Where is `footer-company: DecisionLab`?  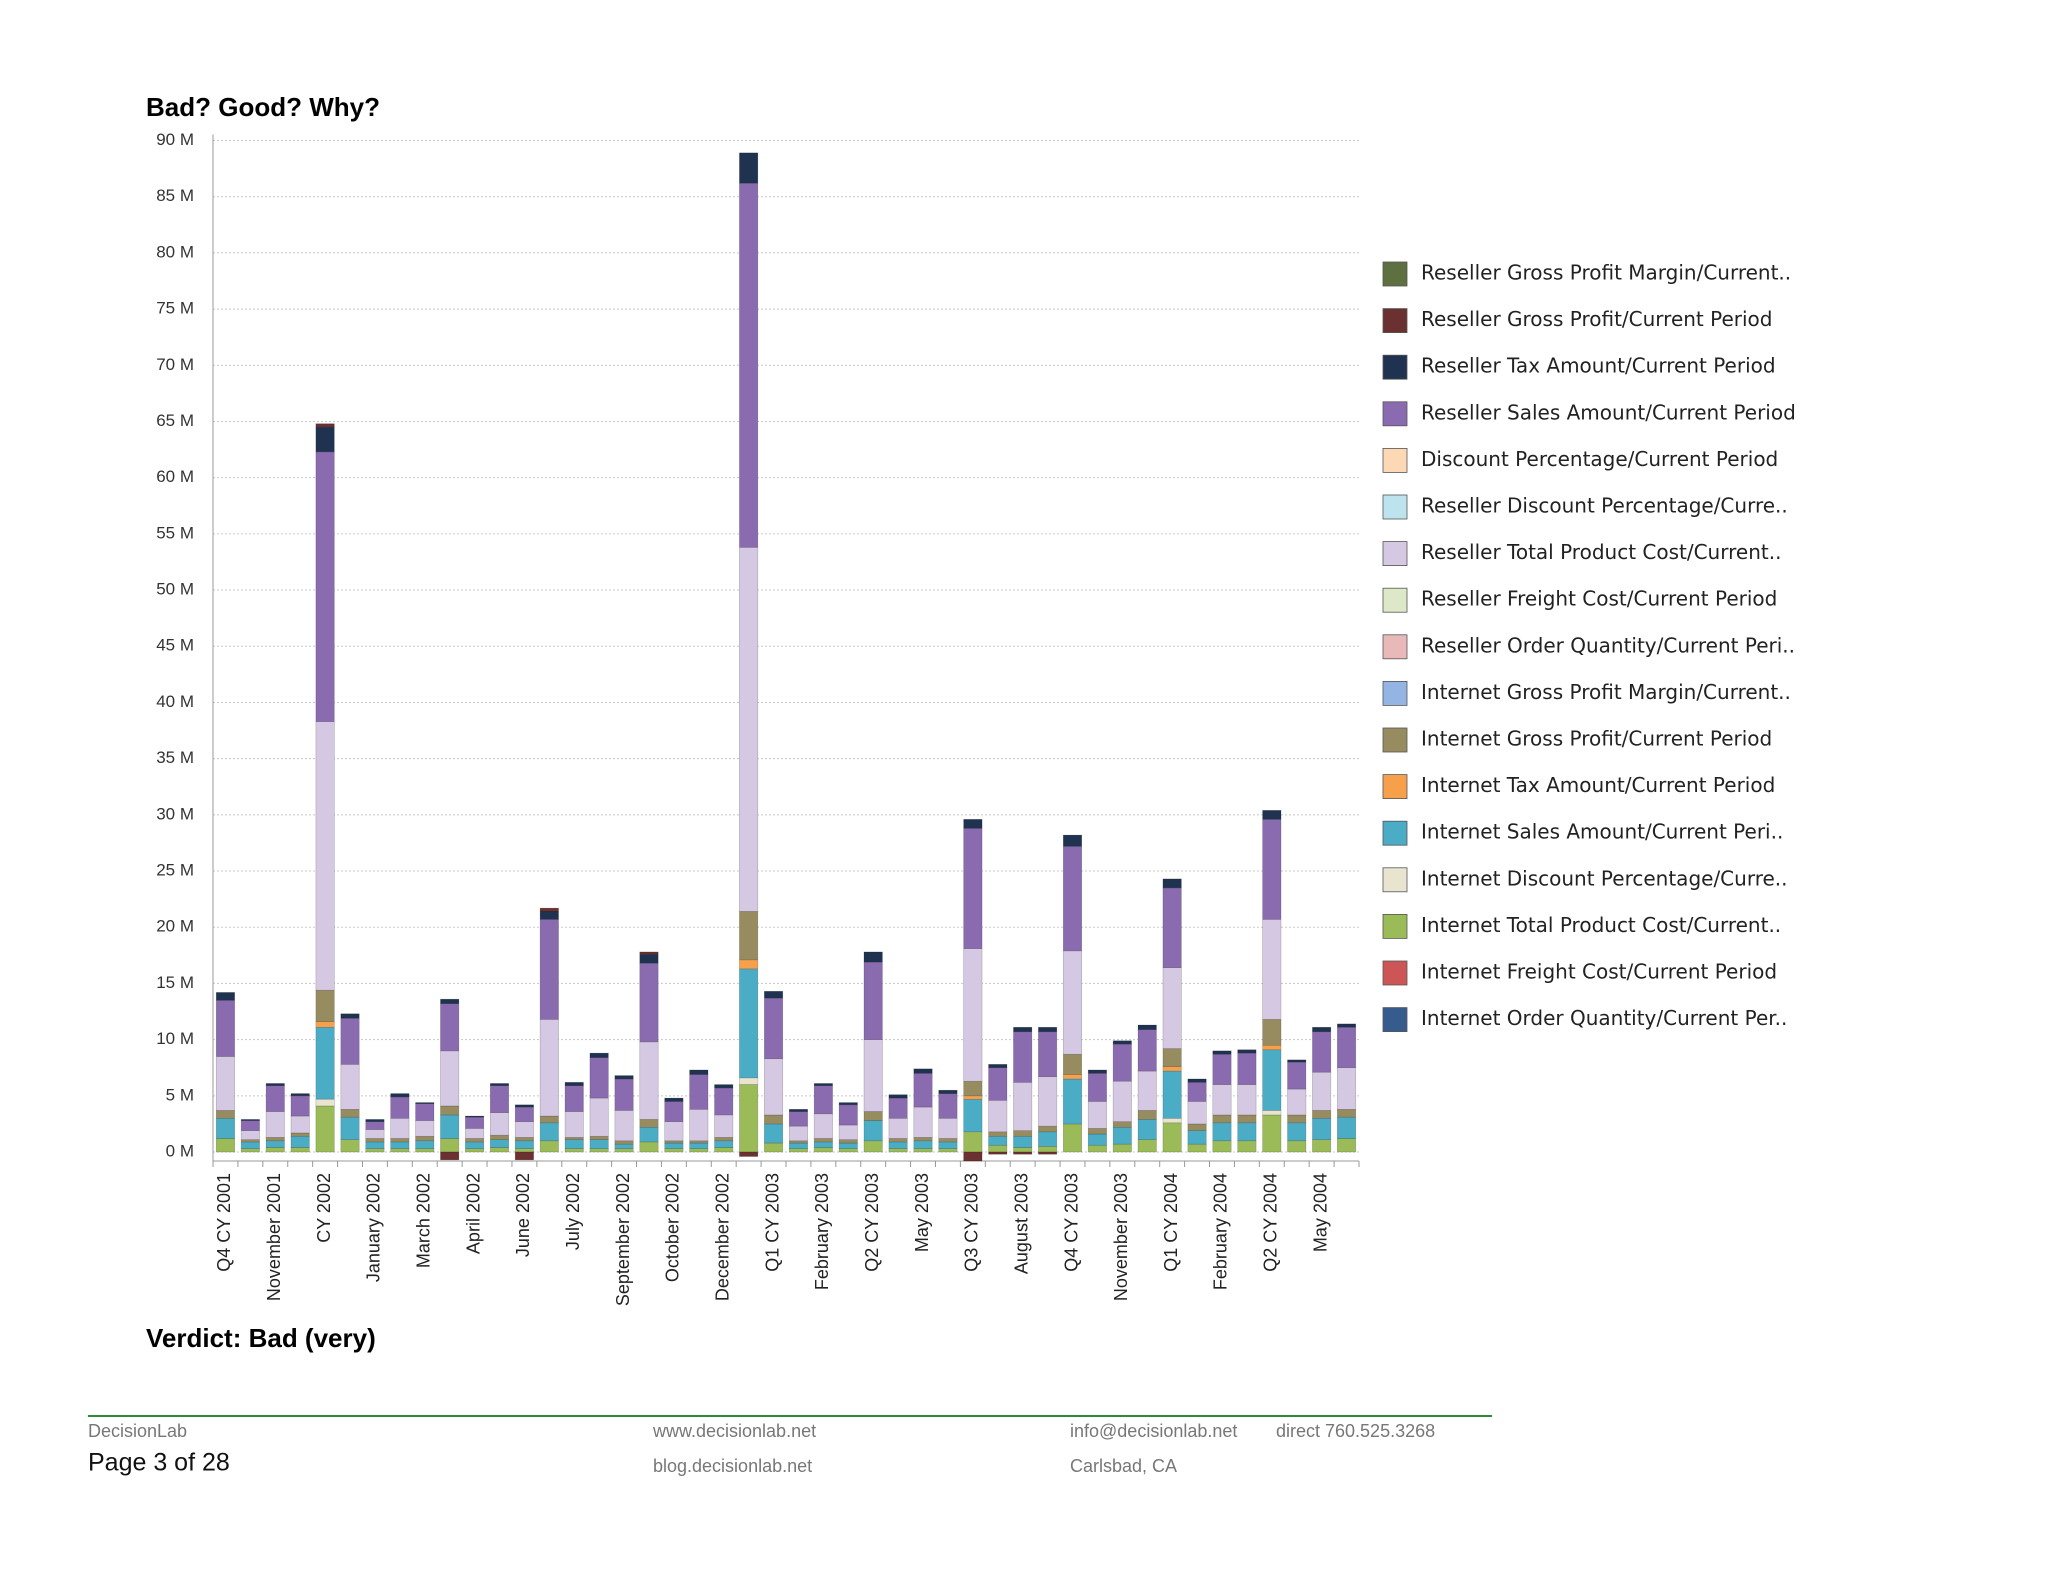 footer-company: DecisionLab is located at coordinates (137, 1431).